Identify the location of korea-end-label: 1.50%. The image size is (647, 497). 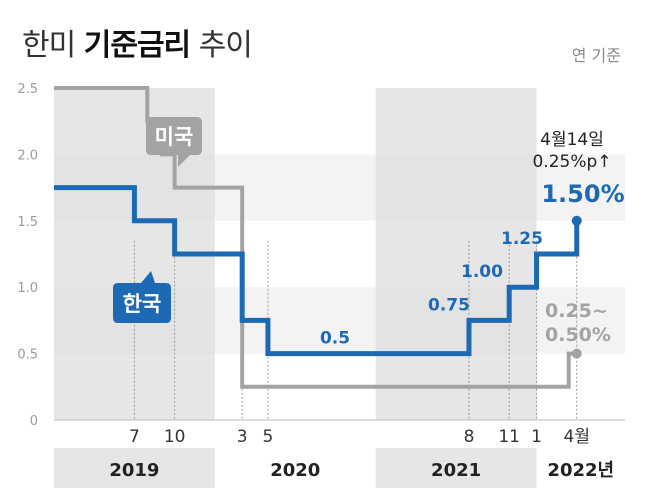
(582, 194).